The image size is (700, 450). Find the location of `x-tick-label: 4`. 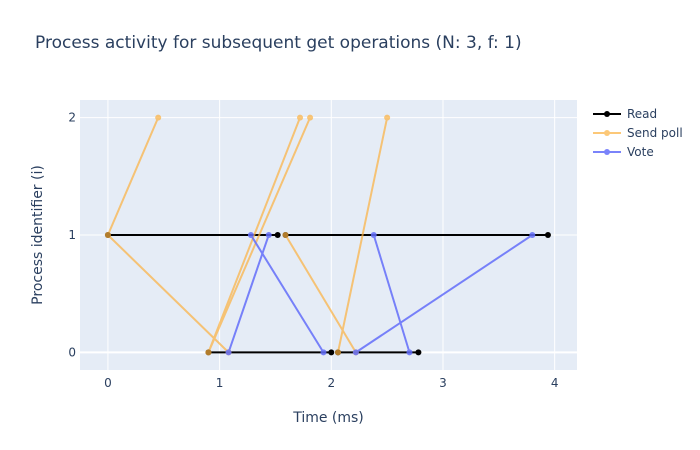

x-tick-label: 4 is located at coordinates (555, 383).